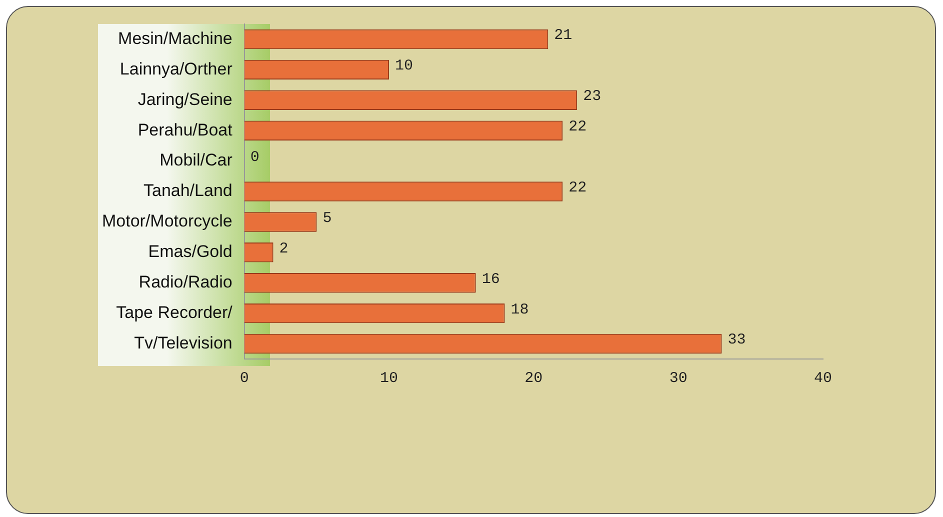 Image resolution: width=943 pixels, height=517 pixels. What do you see at coordinates (327, 218) in the screenshot?
I see `data-label: 5` at bounding box center [327, 218].